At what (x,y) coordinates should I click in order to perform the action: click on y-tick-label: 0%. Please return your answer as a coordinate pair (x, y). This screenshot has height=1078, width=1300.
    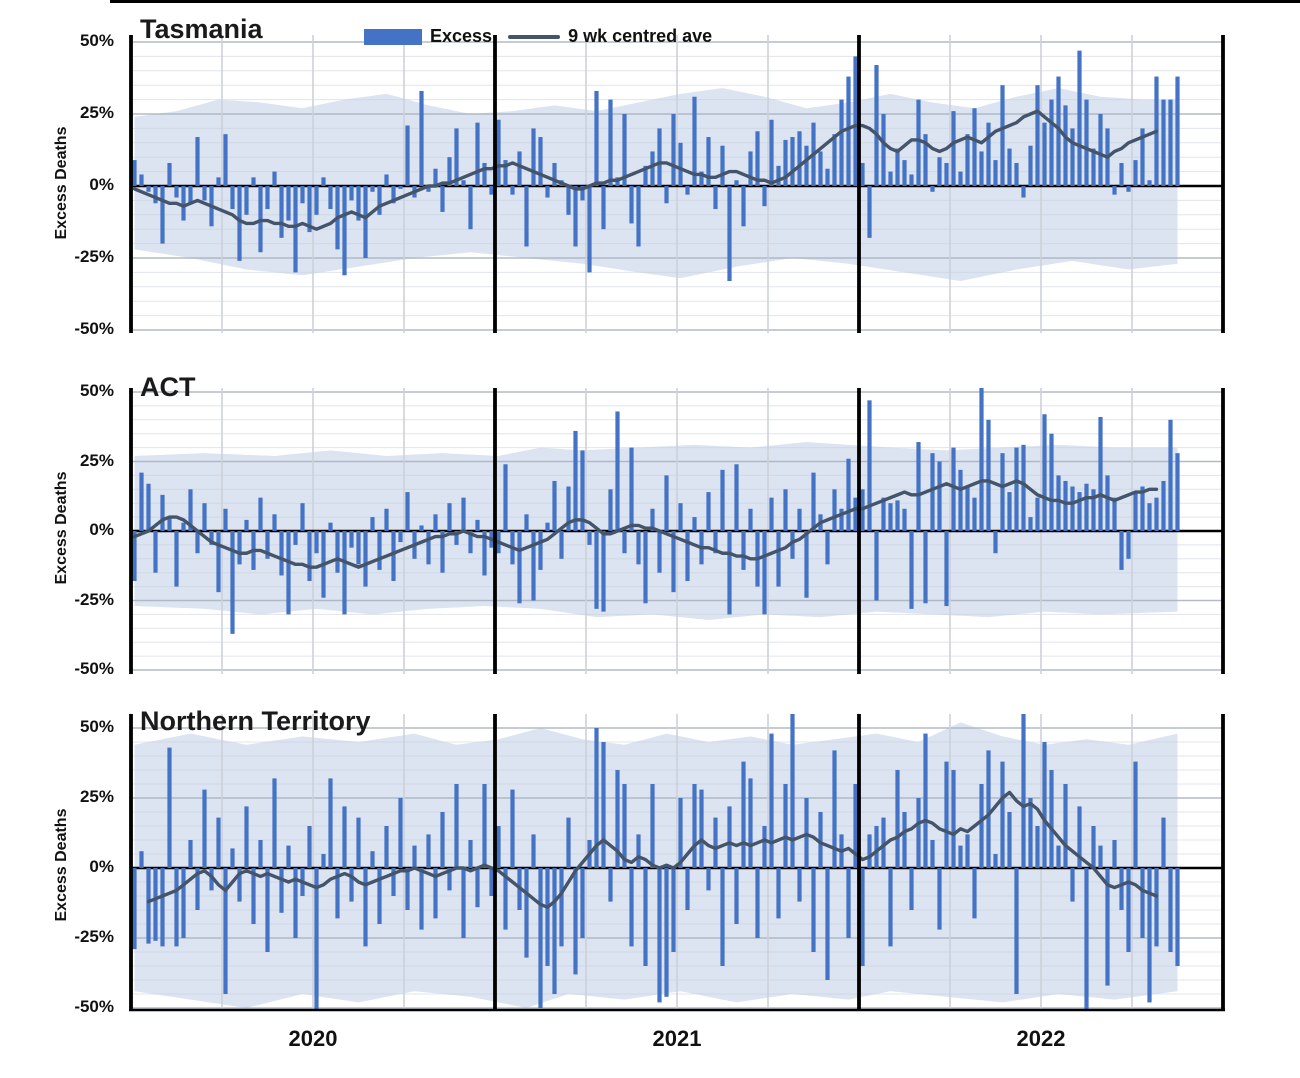
    Looking at the image, I should click on (101, 529).